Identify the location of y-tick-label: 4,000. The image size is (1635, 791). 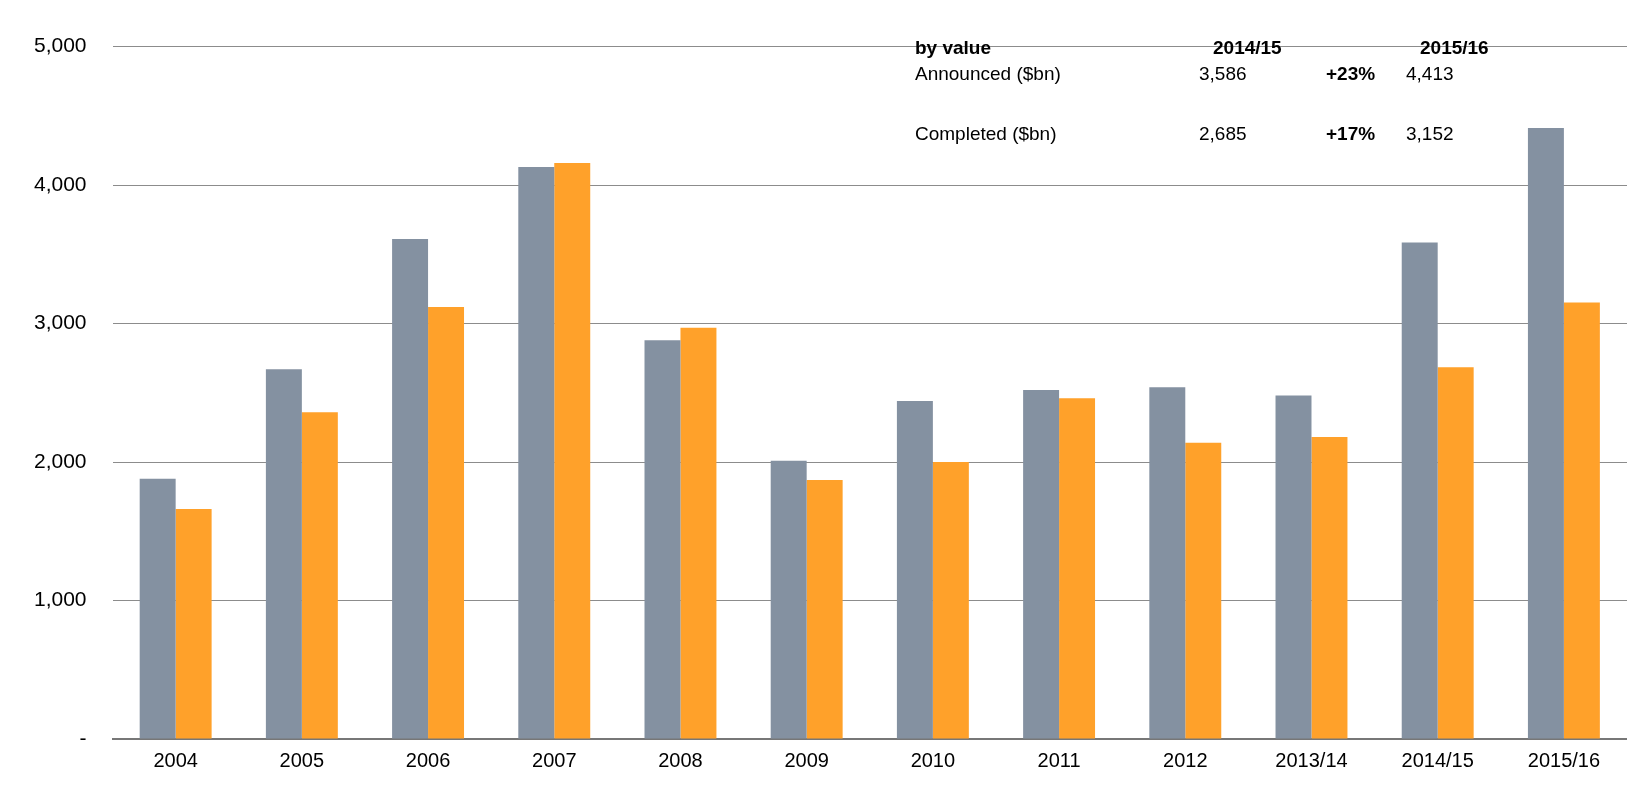
(60, 183).